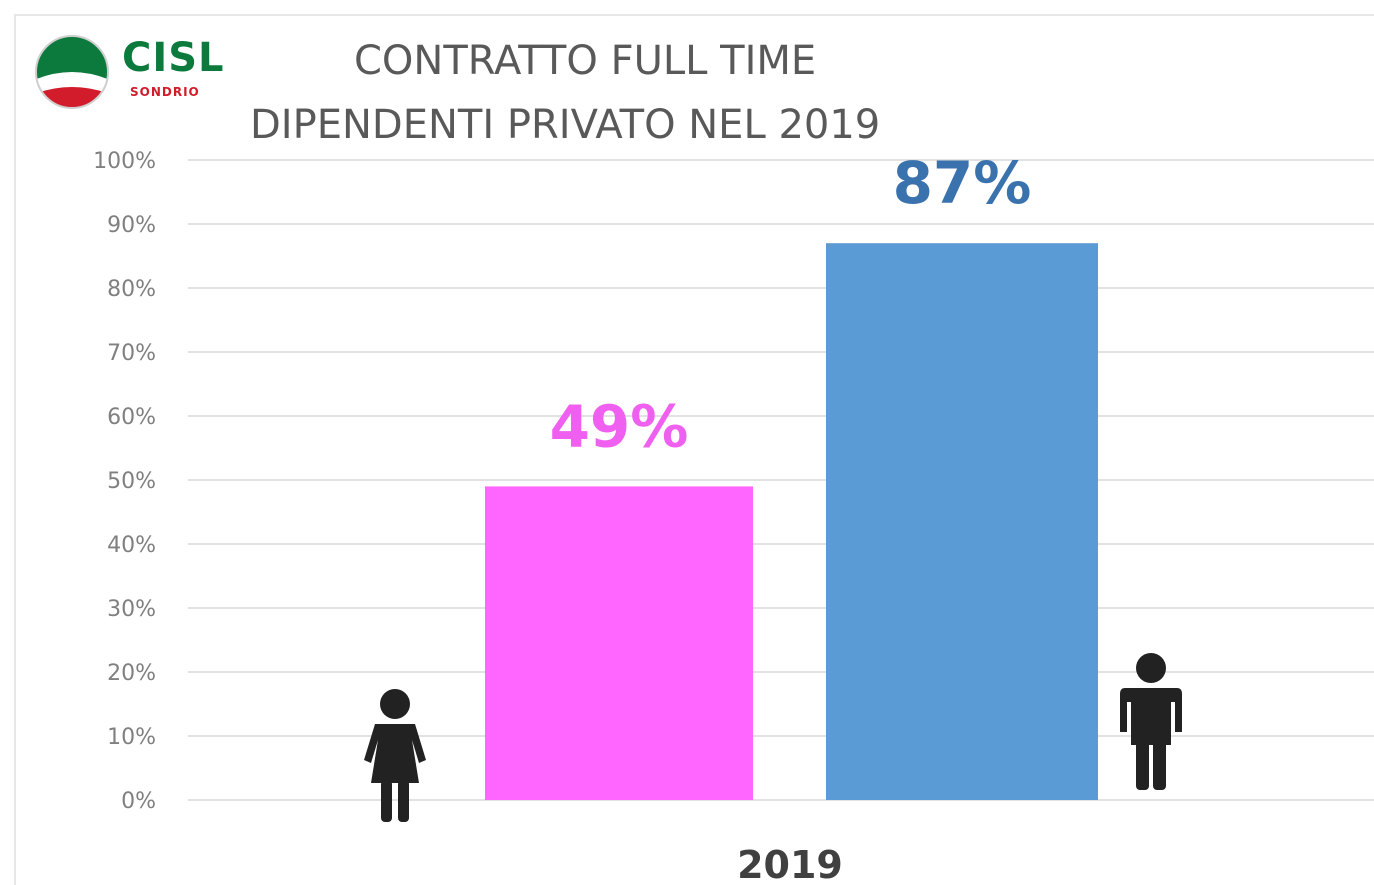  What do you see at coordinates (565, 125) in the screenshot?
I see `chart-title-line-2: DIPENDENTI PRIVATO NEL 2019` at bounding box center [565, 125].